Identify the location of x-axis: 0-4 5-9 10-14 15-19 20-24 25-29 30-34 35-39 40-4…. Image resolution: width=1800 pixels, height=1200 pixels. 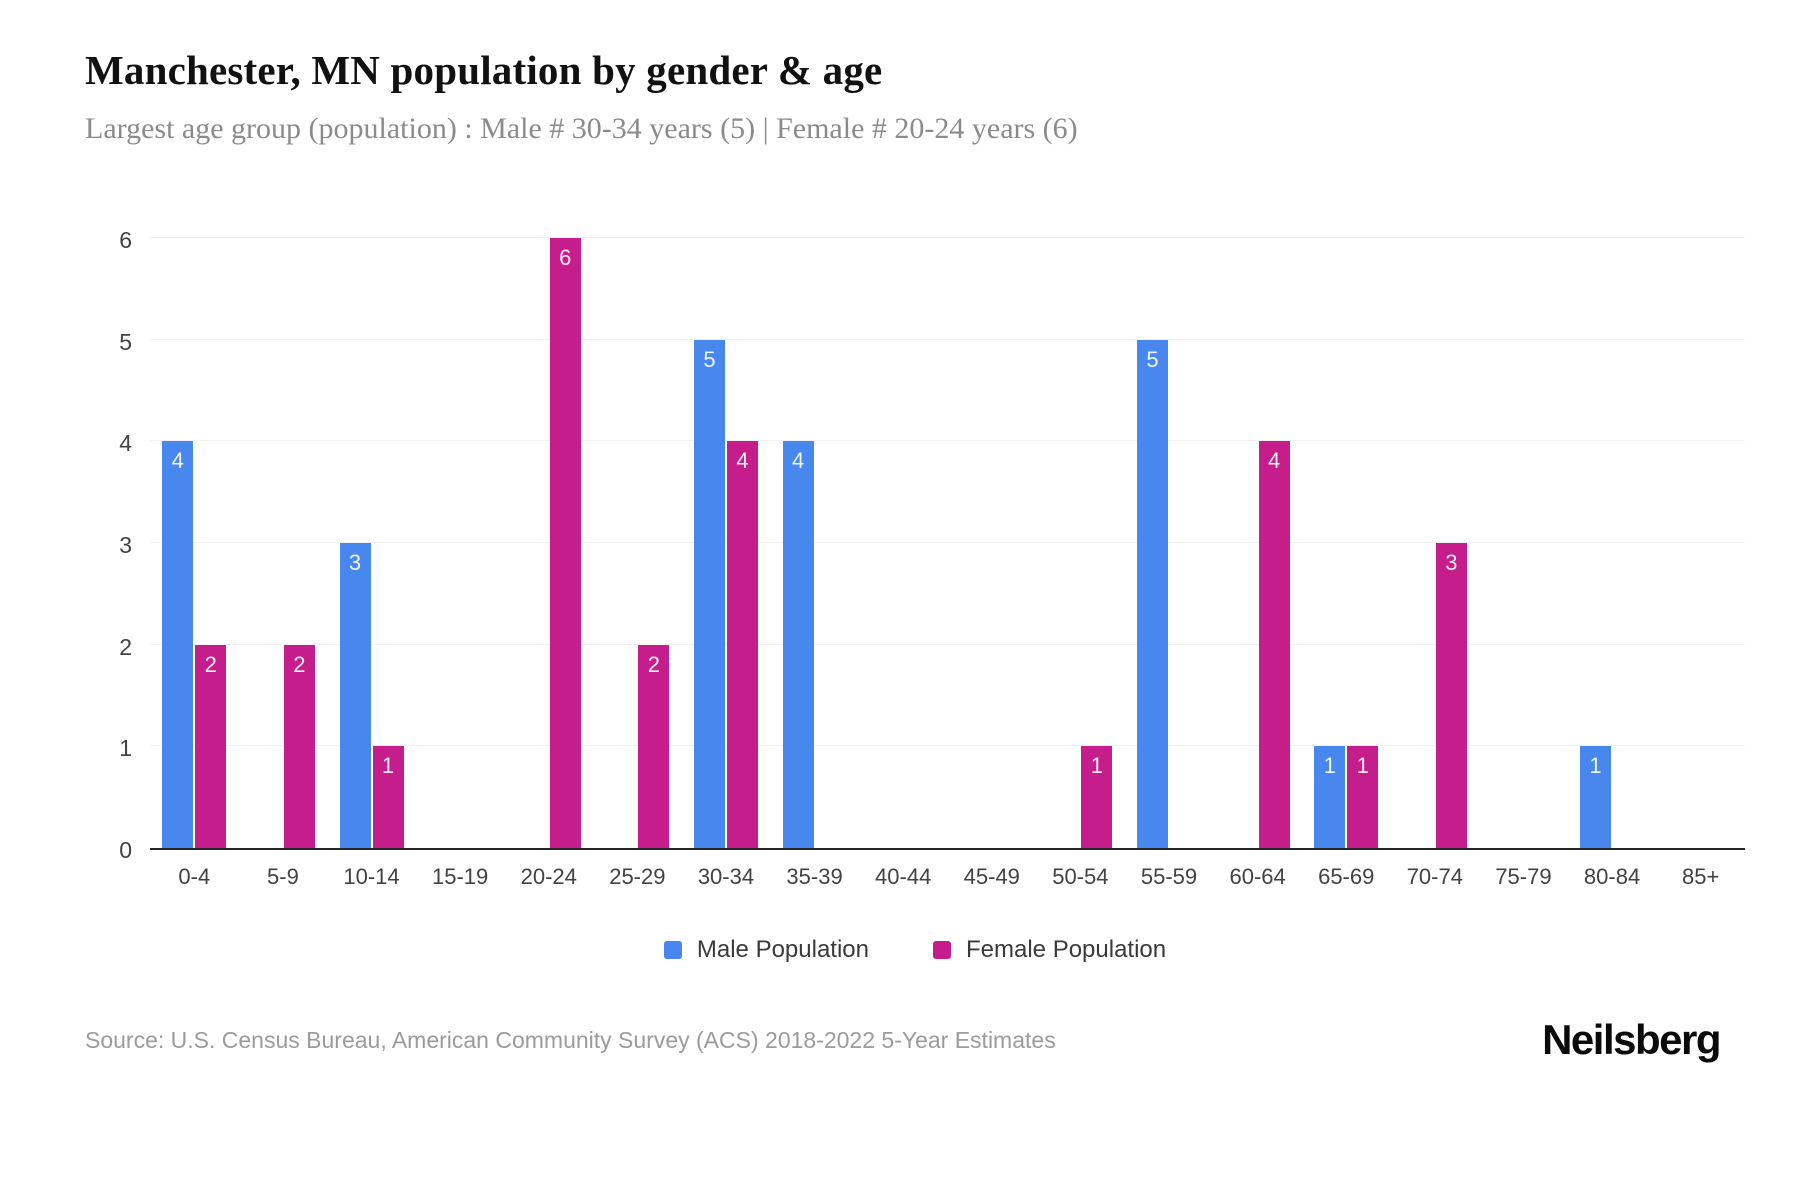
(947, 877).